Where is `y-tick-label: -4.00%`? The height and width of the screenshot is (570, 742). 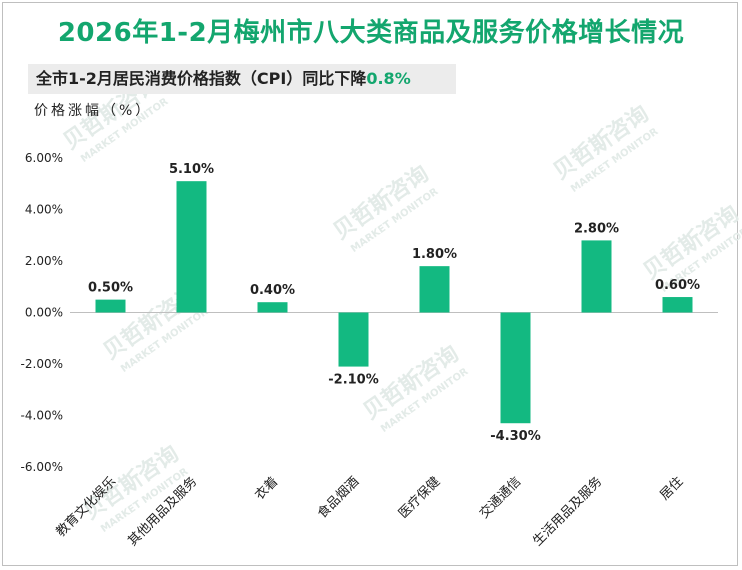
y-tick-label: -4.00% is located at coordinates (42, 416).